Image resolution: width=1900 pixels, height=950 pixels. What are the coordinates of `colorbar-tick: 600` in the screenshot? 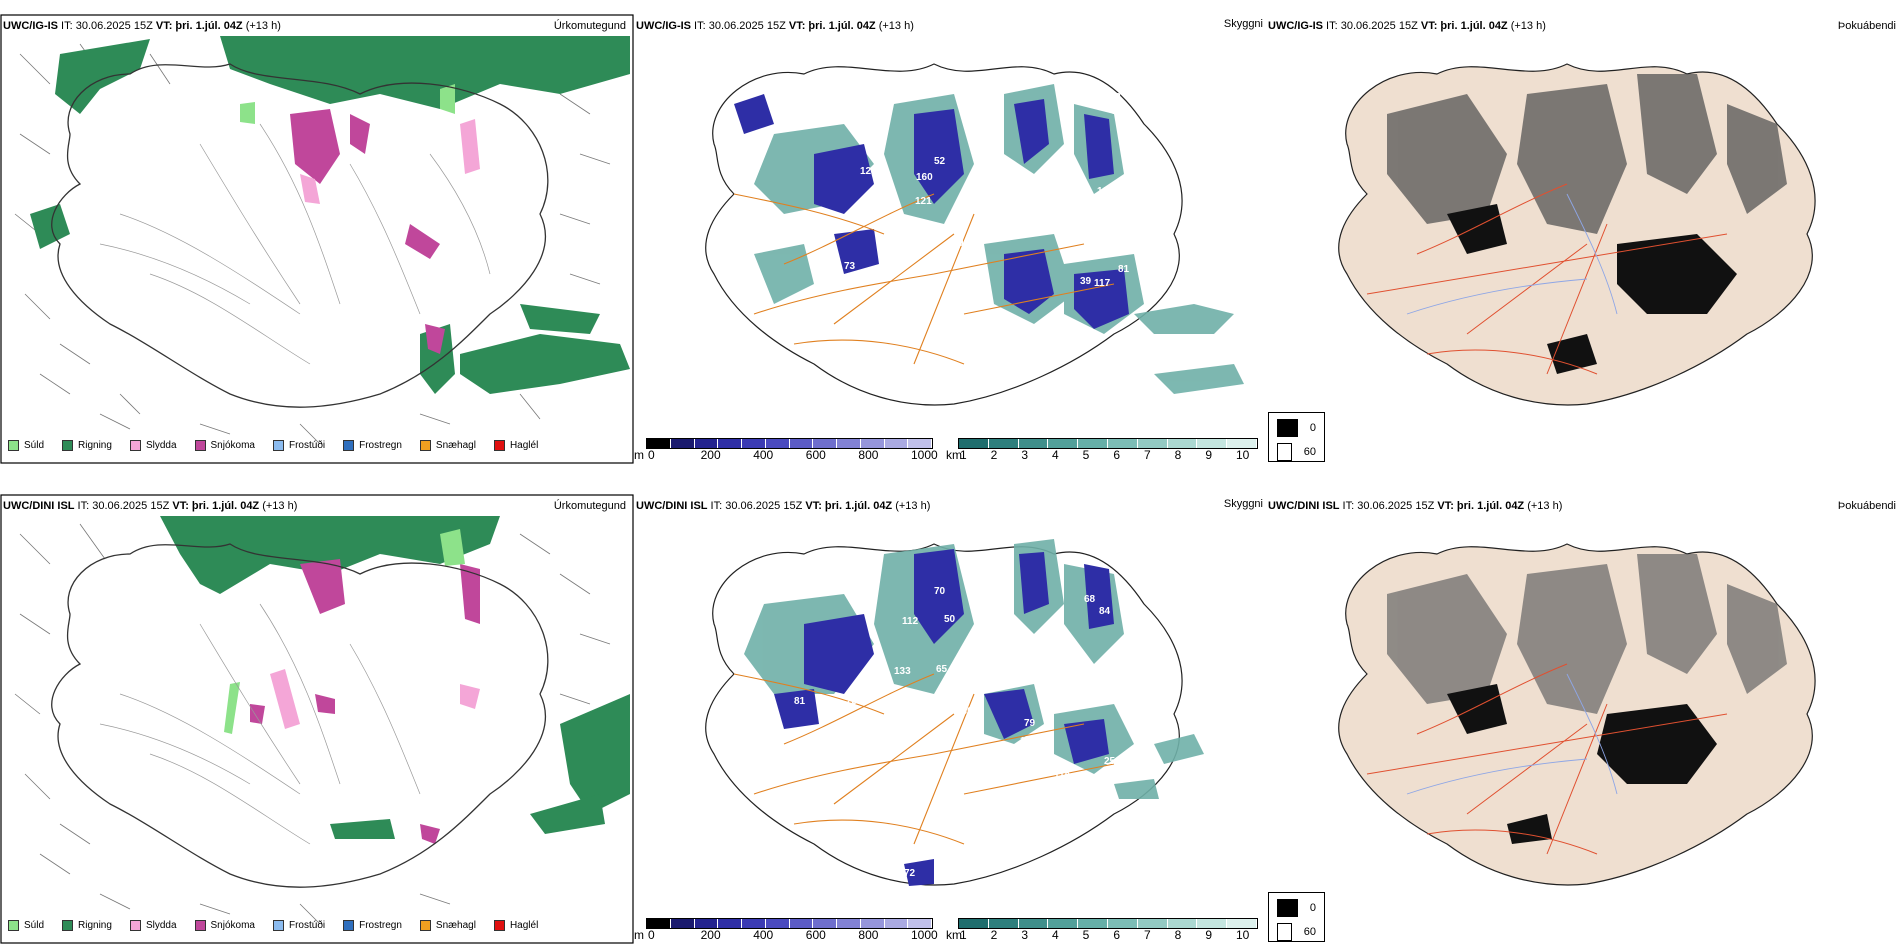 It's located at (815, 455).